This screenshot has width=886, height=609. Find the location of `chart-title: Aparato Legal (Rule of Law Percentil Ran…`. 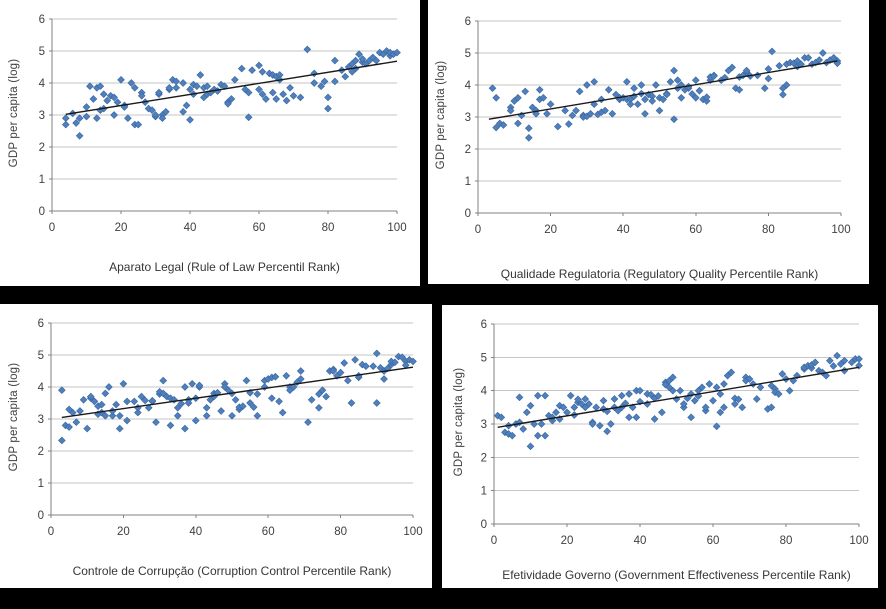

chart-title: Aparato Legal (Rule of Law Percentil Ran… is located at coordinates (224, 267).